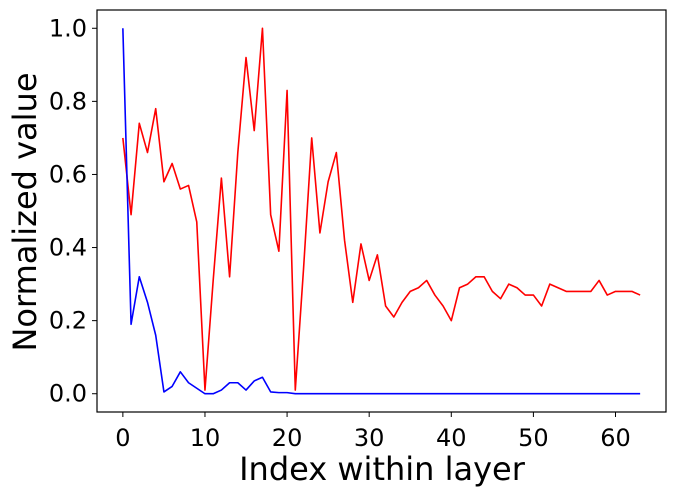 The image size is (676, 496). Describe the element at coordinates (451, 438) in the screenshot. I see `x-tick-label: 40` at that location.